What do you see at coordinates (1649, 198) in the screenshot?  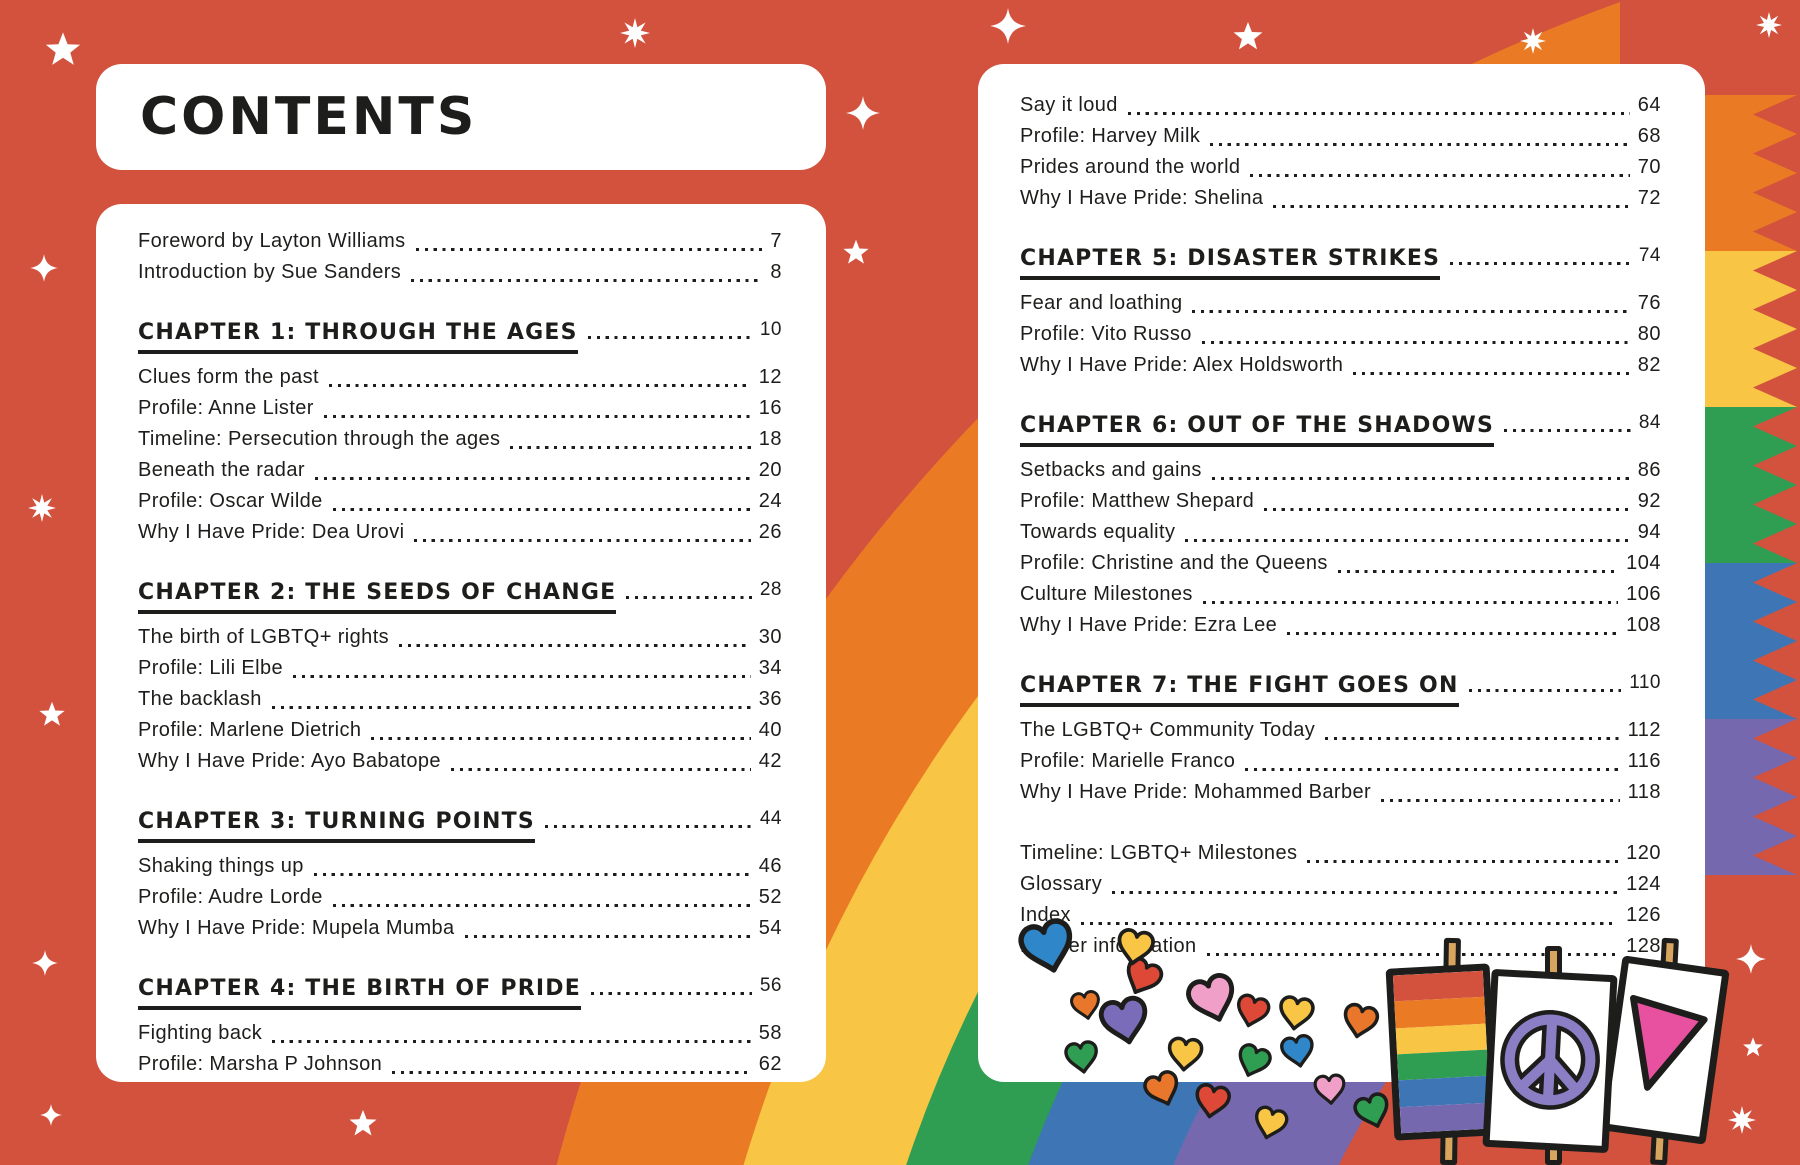 I see `page-number: 72` at bounding box center [1649, 198].